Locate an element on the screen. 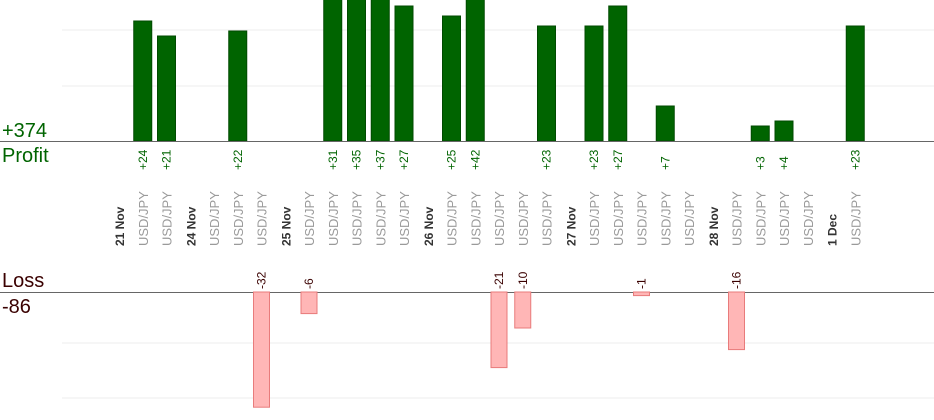  loss-label: Loss is located at coordinates (23, 281).